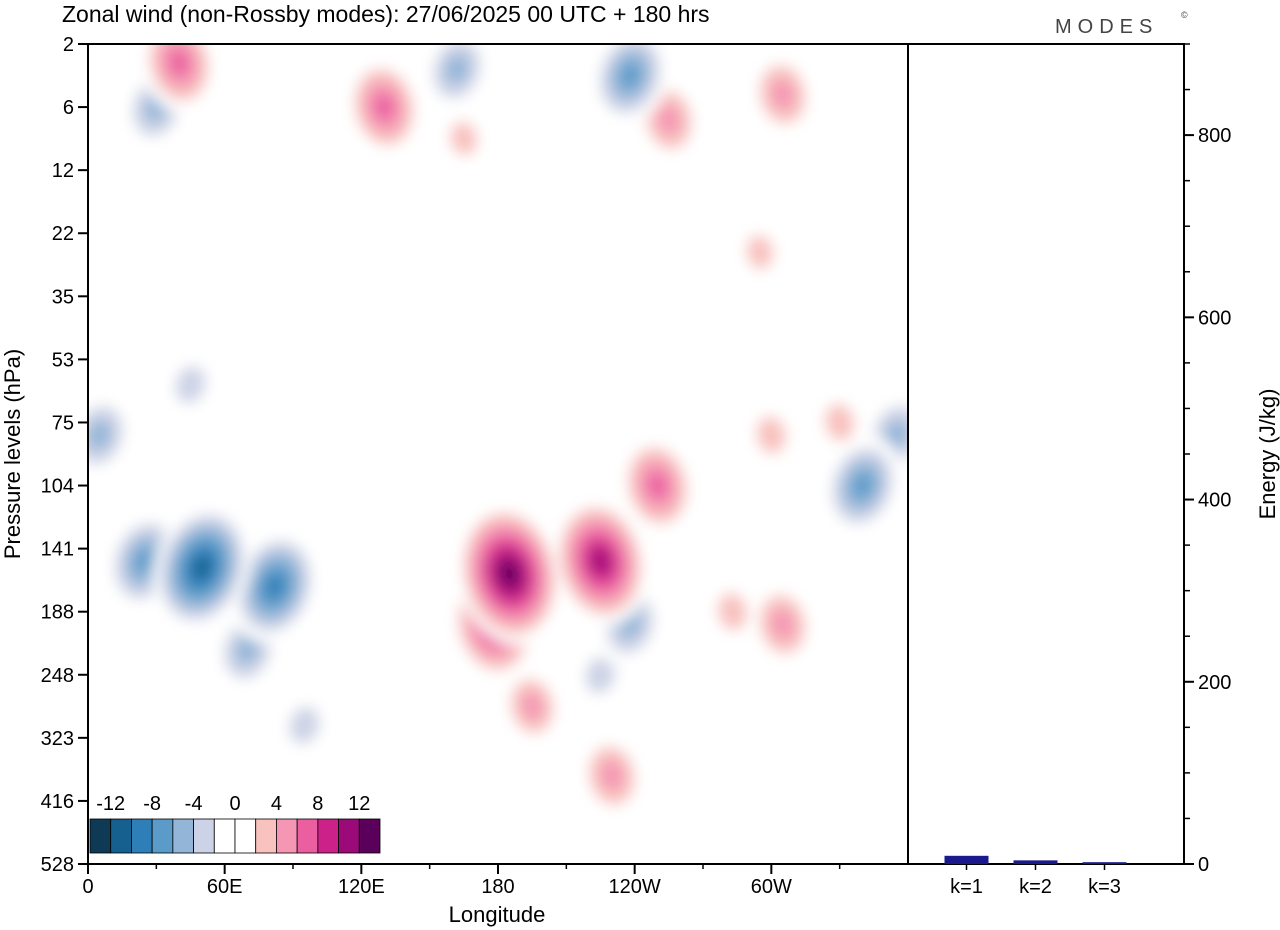  Describe the element at coordinates (64, 455) in the screenshot. I see `y-axis: 2 6 12 22 35 53 75 104 141 188 248 323 416 528` at that location.